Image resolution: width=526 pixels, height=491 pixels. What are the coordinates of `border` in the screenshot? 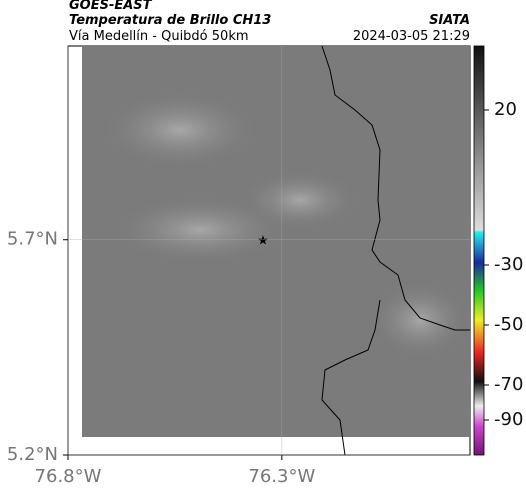 It's located at (351, 377).